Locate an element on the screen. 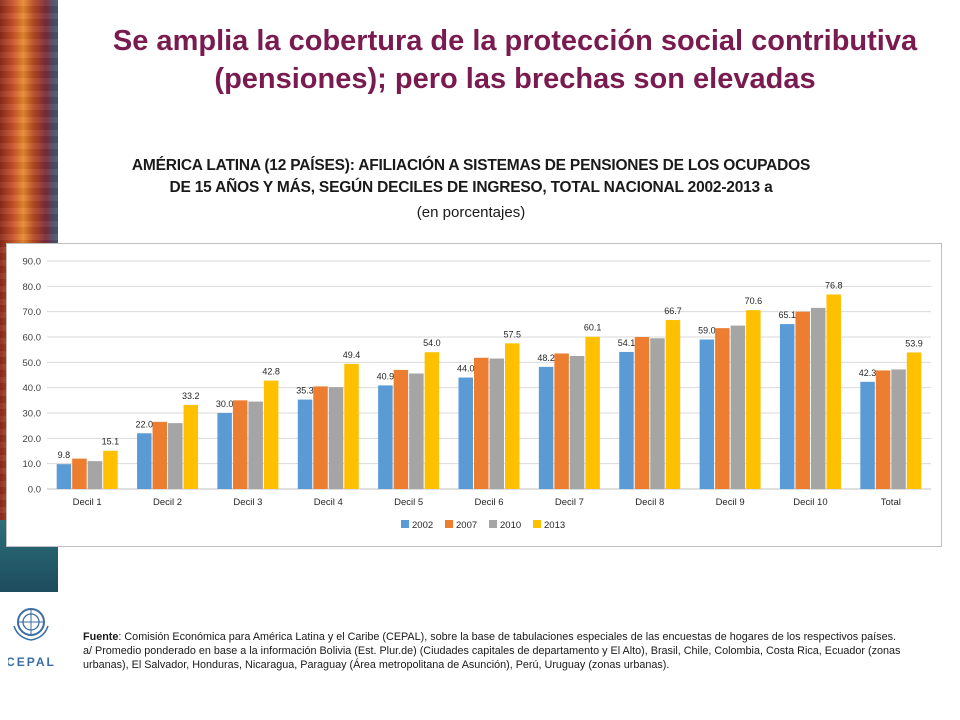 The image size is (960, 720). data-label: 60.1 is located at coordinates (593, 328).